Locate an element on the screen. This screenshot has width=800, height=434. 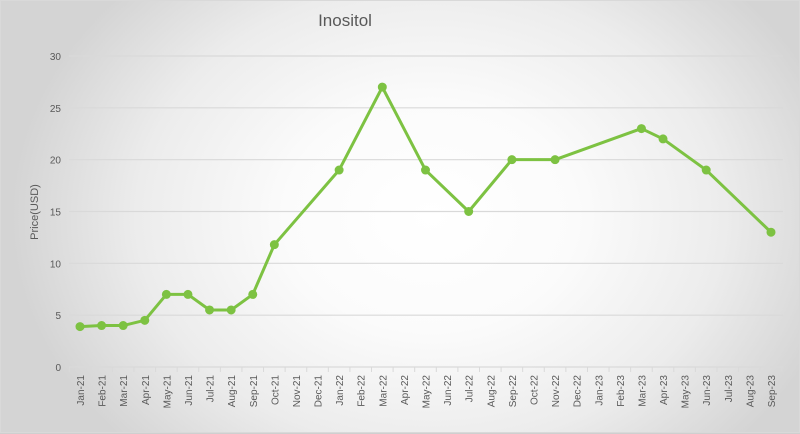
y-tick-label: 20 is located at coordinates (56, 161).